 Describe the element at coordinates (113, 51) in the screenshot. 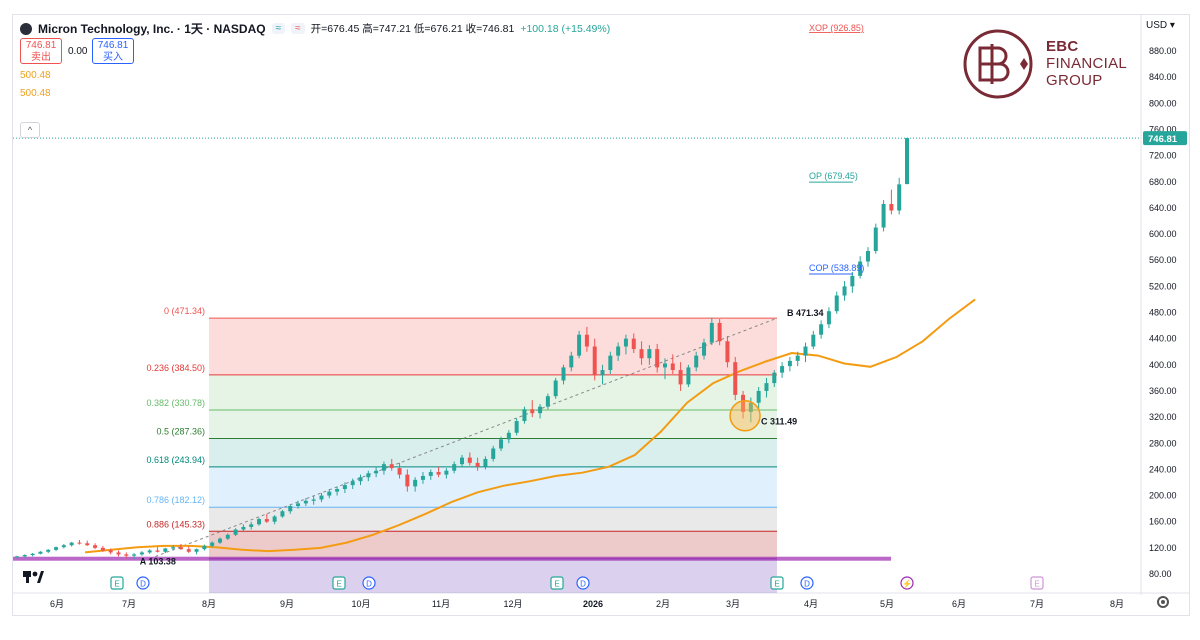

I see `buy-button: 746.81 买入` at that location.